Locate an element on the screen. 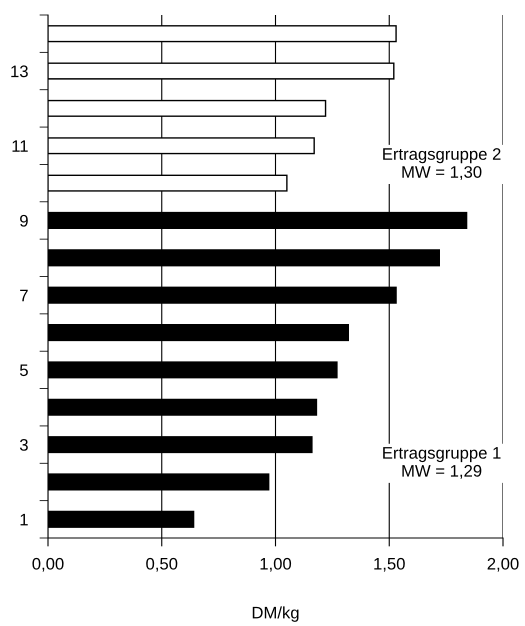 The image size is (525, 626). annotation: Ertragsgruppe 1 MW = 1,29 is located at coordinates (442, 463).